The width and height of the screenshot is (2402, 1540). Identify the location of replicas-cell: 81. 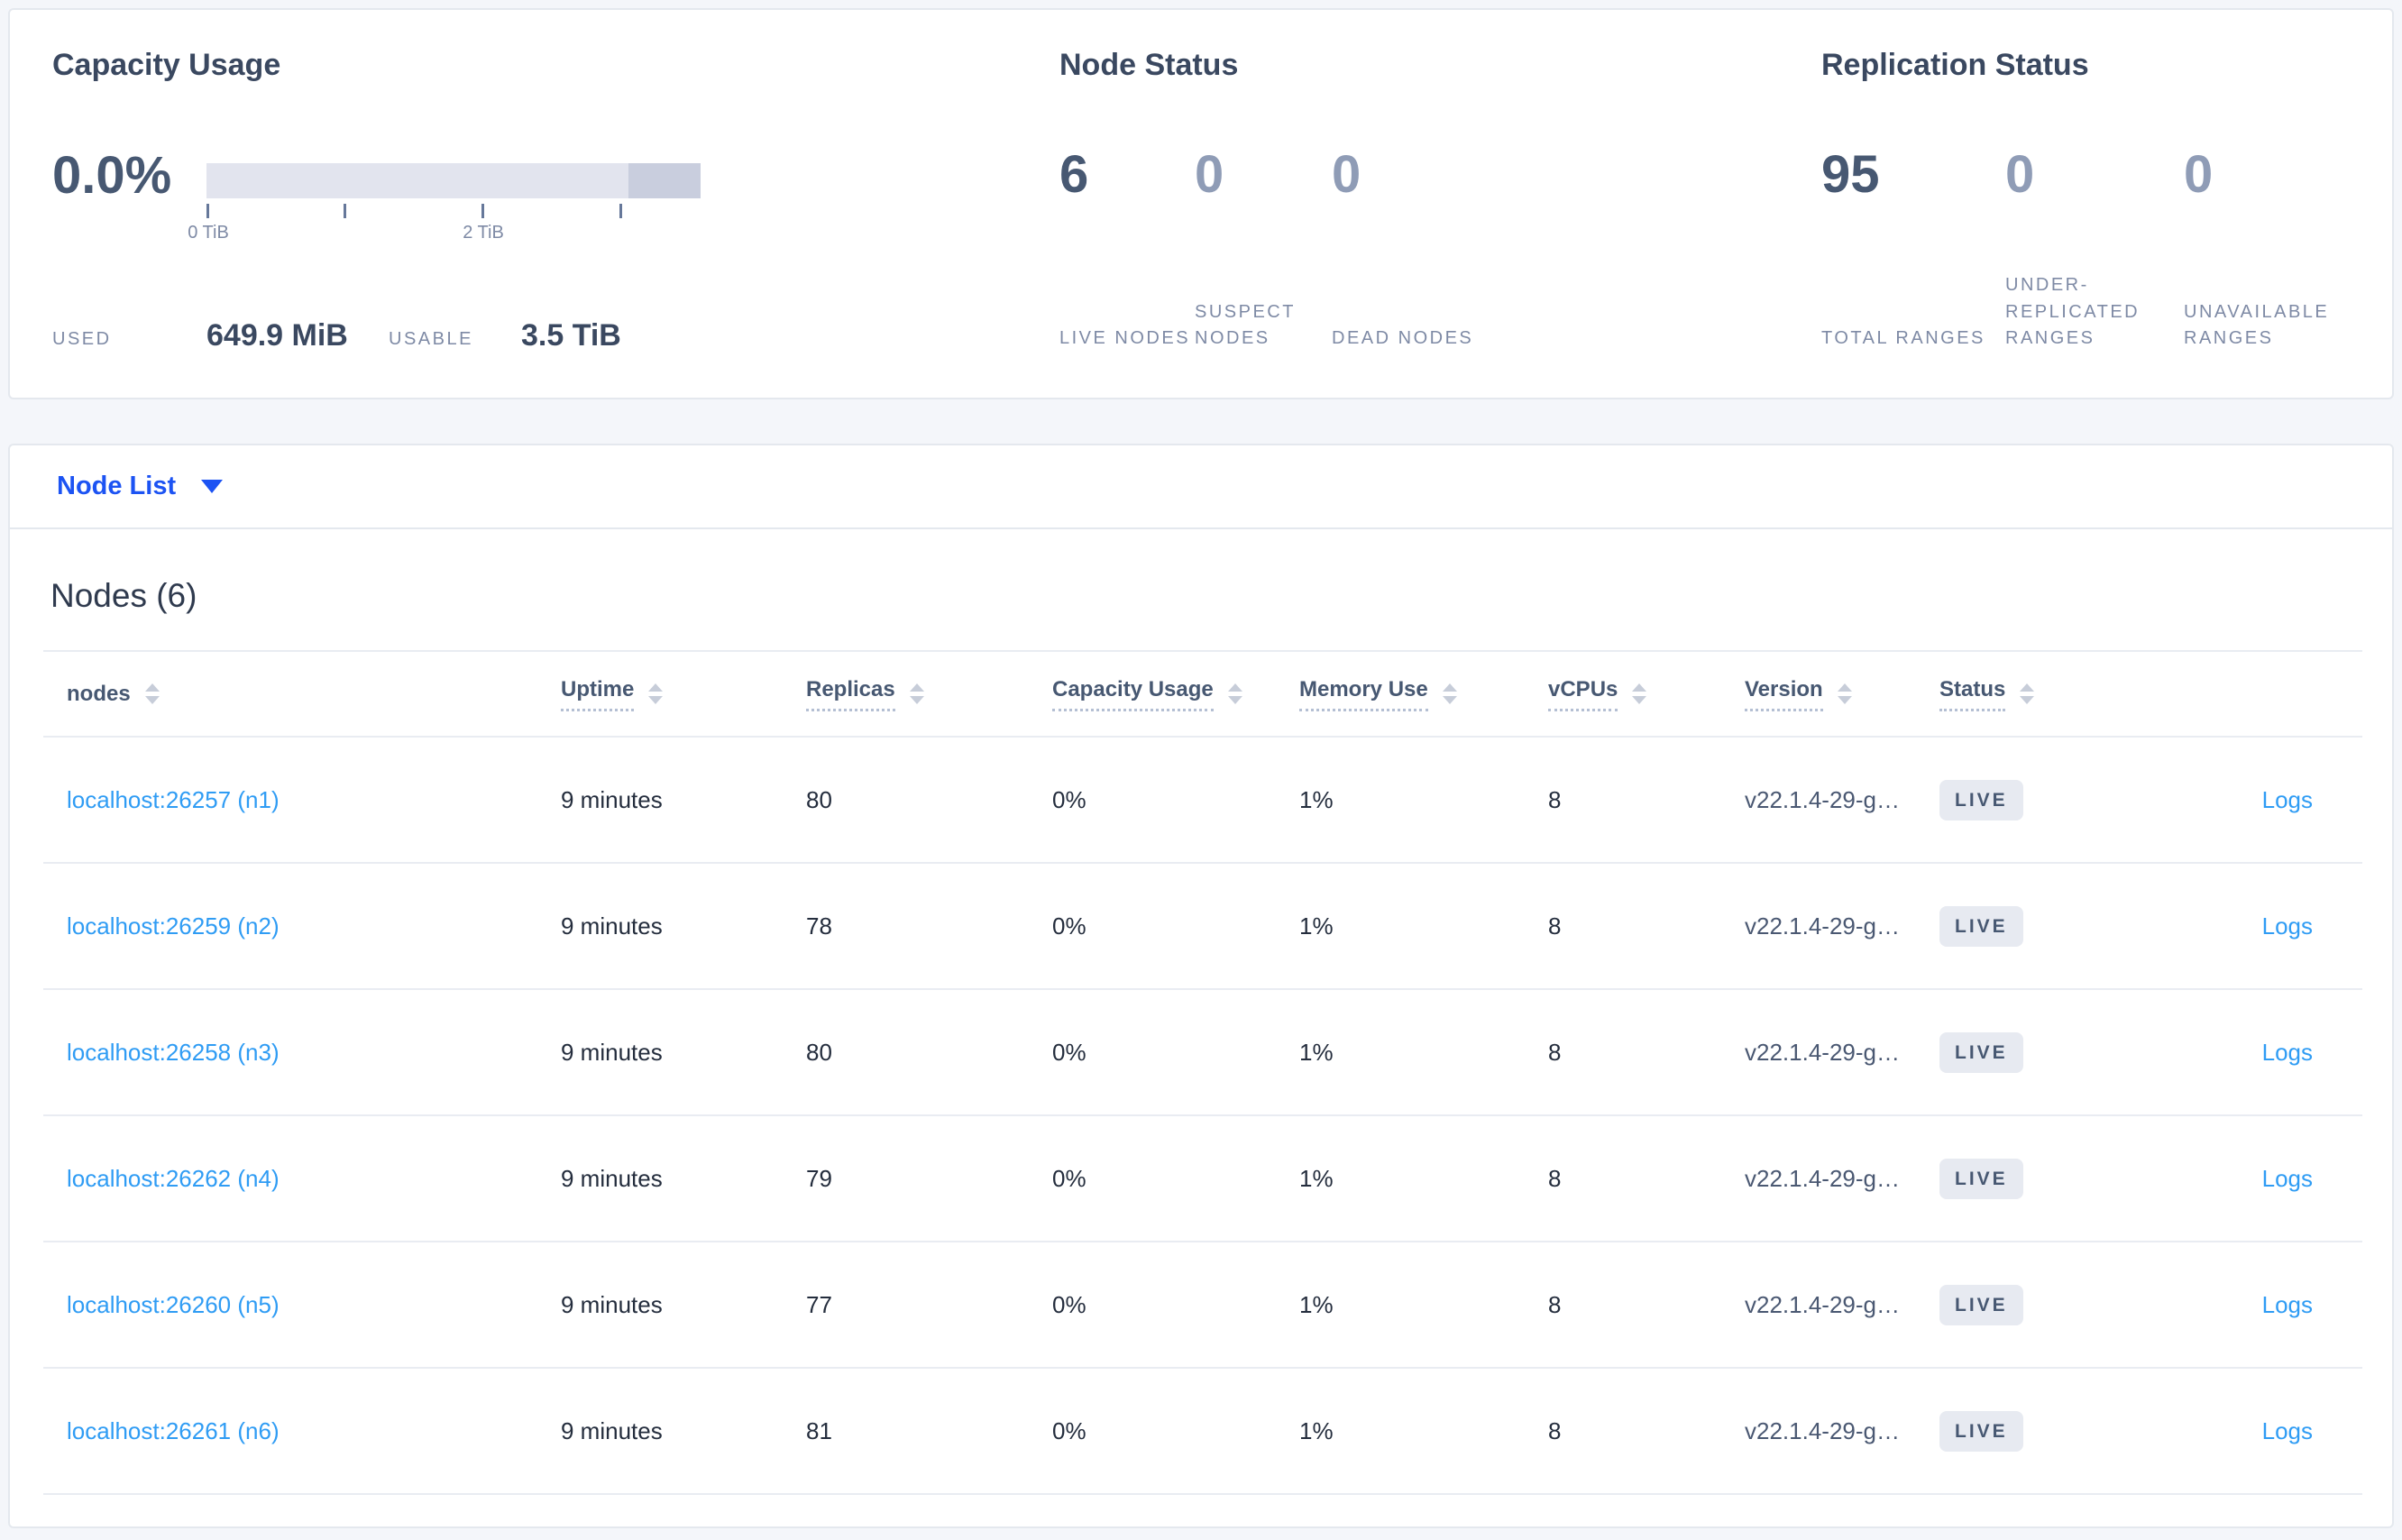
(819, 1430).